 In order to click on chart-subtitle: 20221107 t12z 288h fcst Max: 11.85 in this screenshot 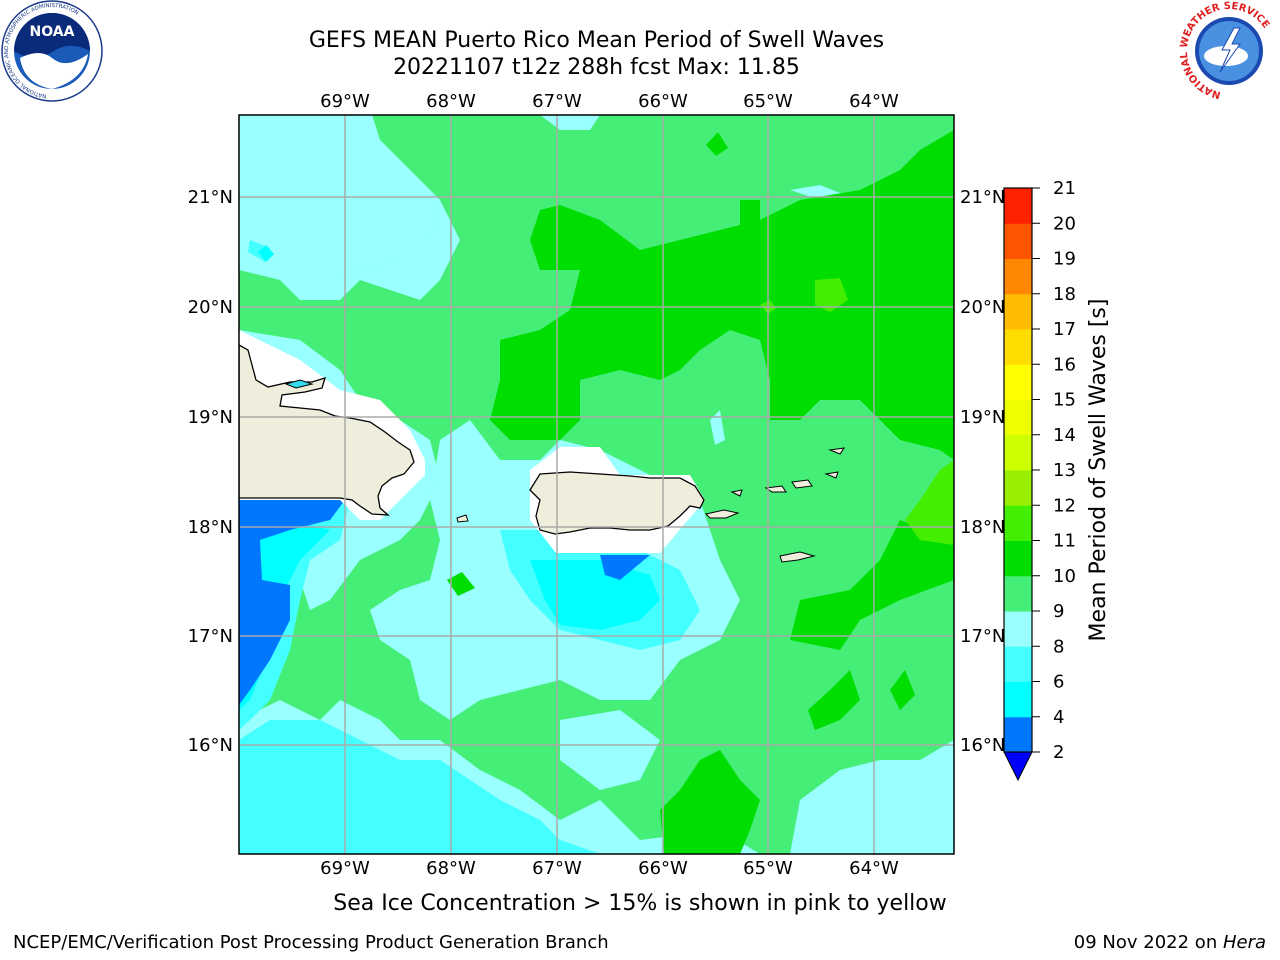, I will do `click(596, 67)`.